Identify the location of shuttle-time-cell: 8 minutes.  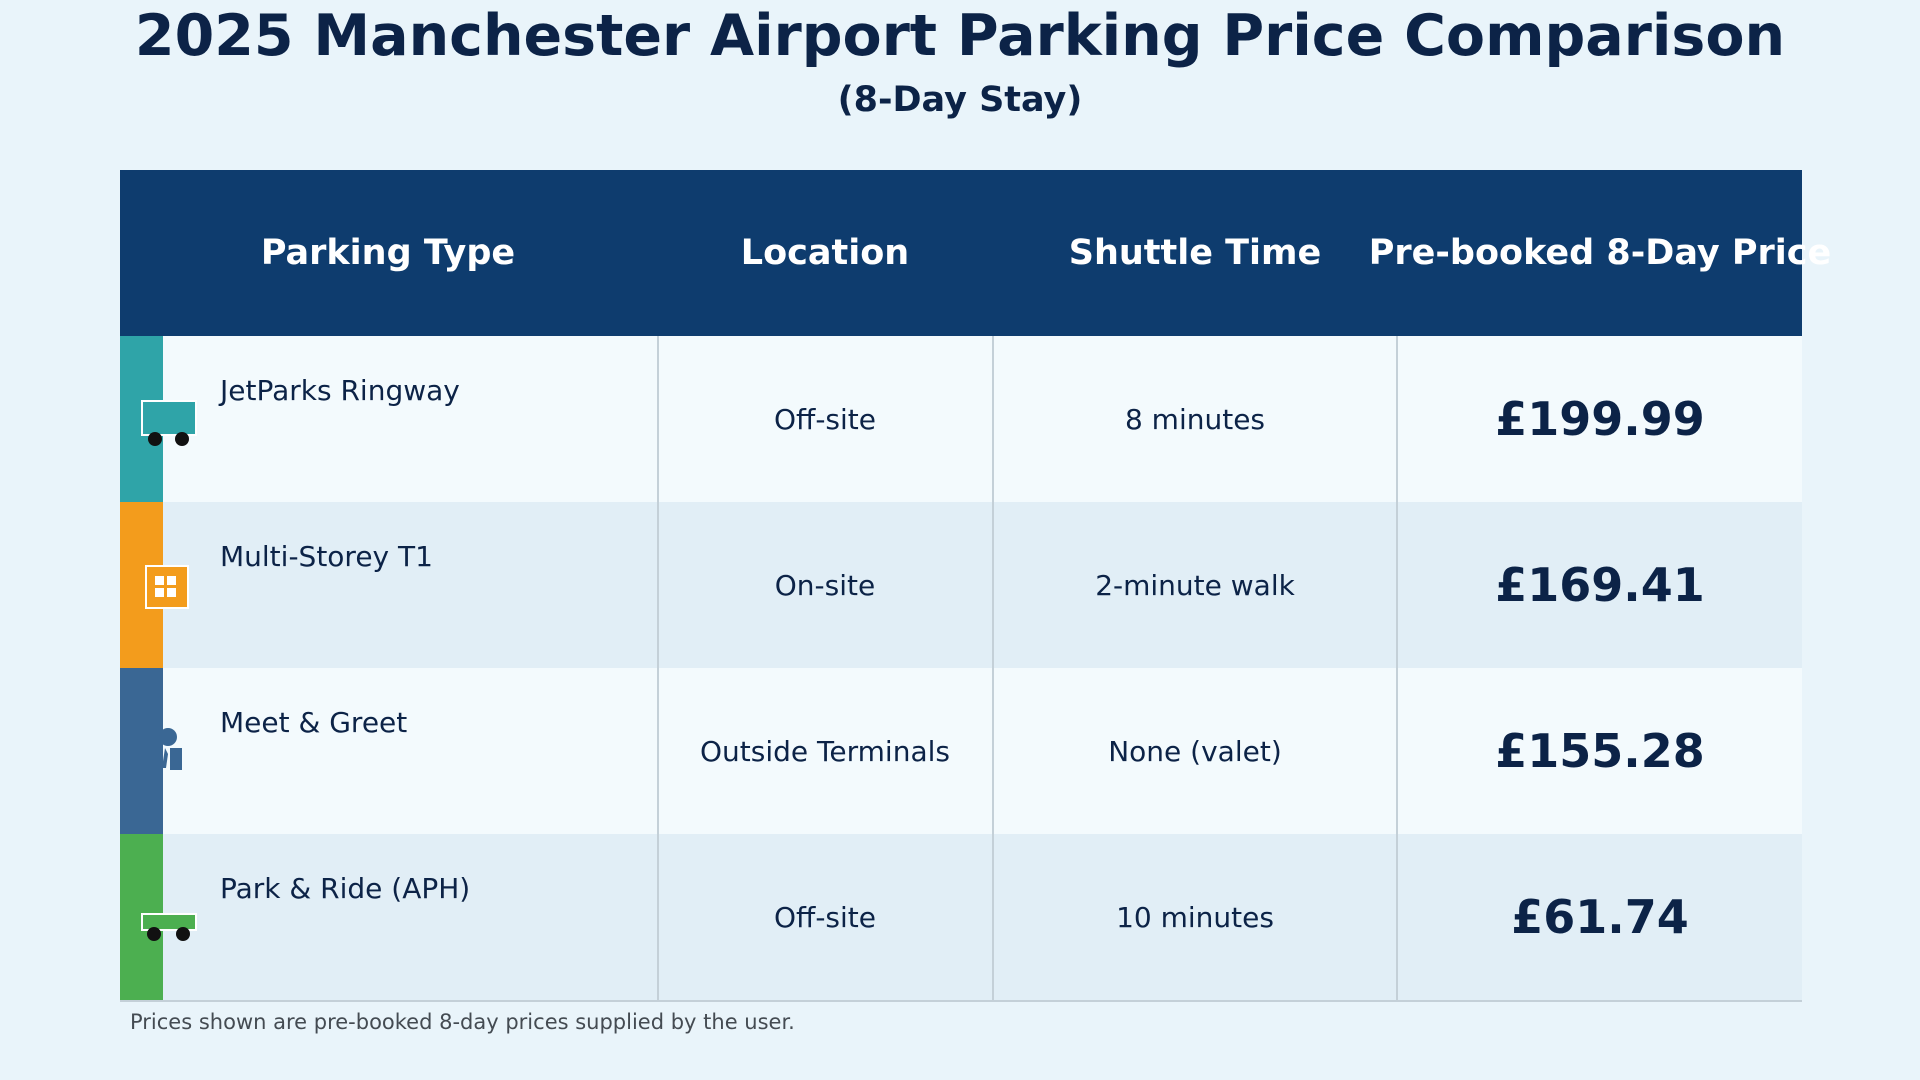
(1195, 419).